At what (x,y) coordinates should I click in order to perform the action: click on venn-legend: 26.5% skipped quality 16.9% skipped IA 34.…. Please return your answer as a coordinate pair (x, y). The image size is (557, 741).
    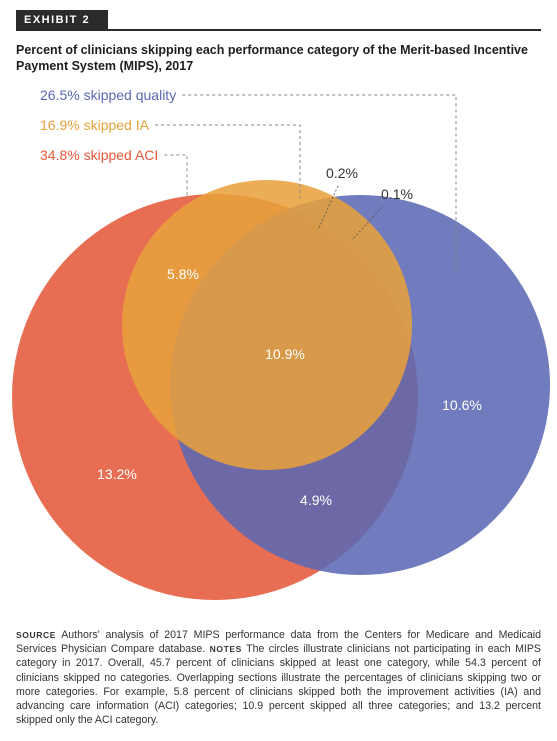
    Looking at the image, I should click on (108, 125).